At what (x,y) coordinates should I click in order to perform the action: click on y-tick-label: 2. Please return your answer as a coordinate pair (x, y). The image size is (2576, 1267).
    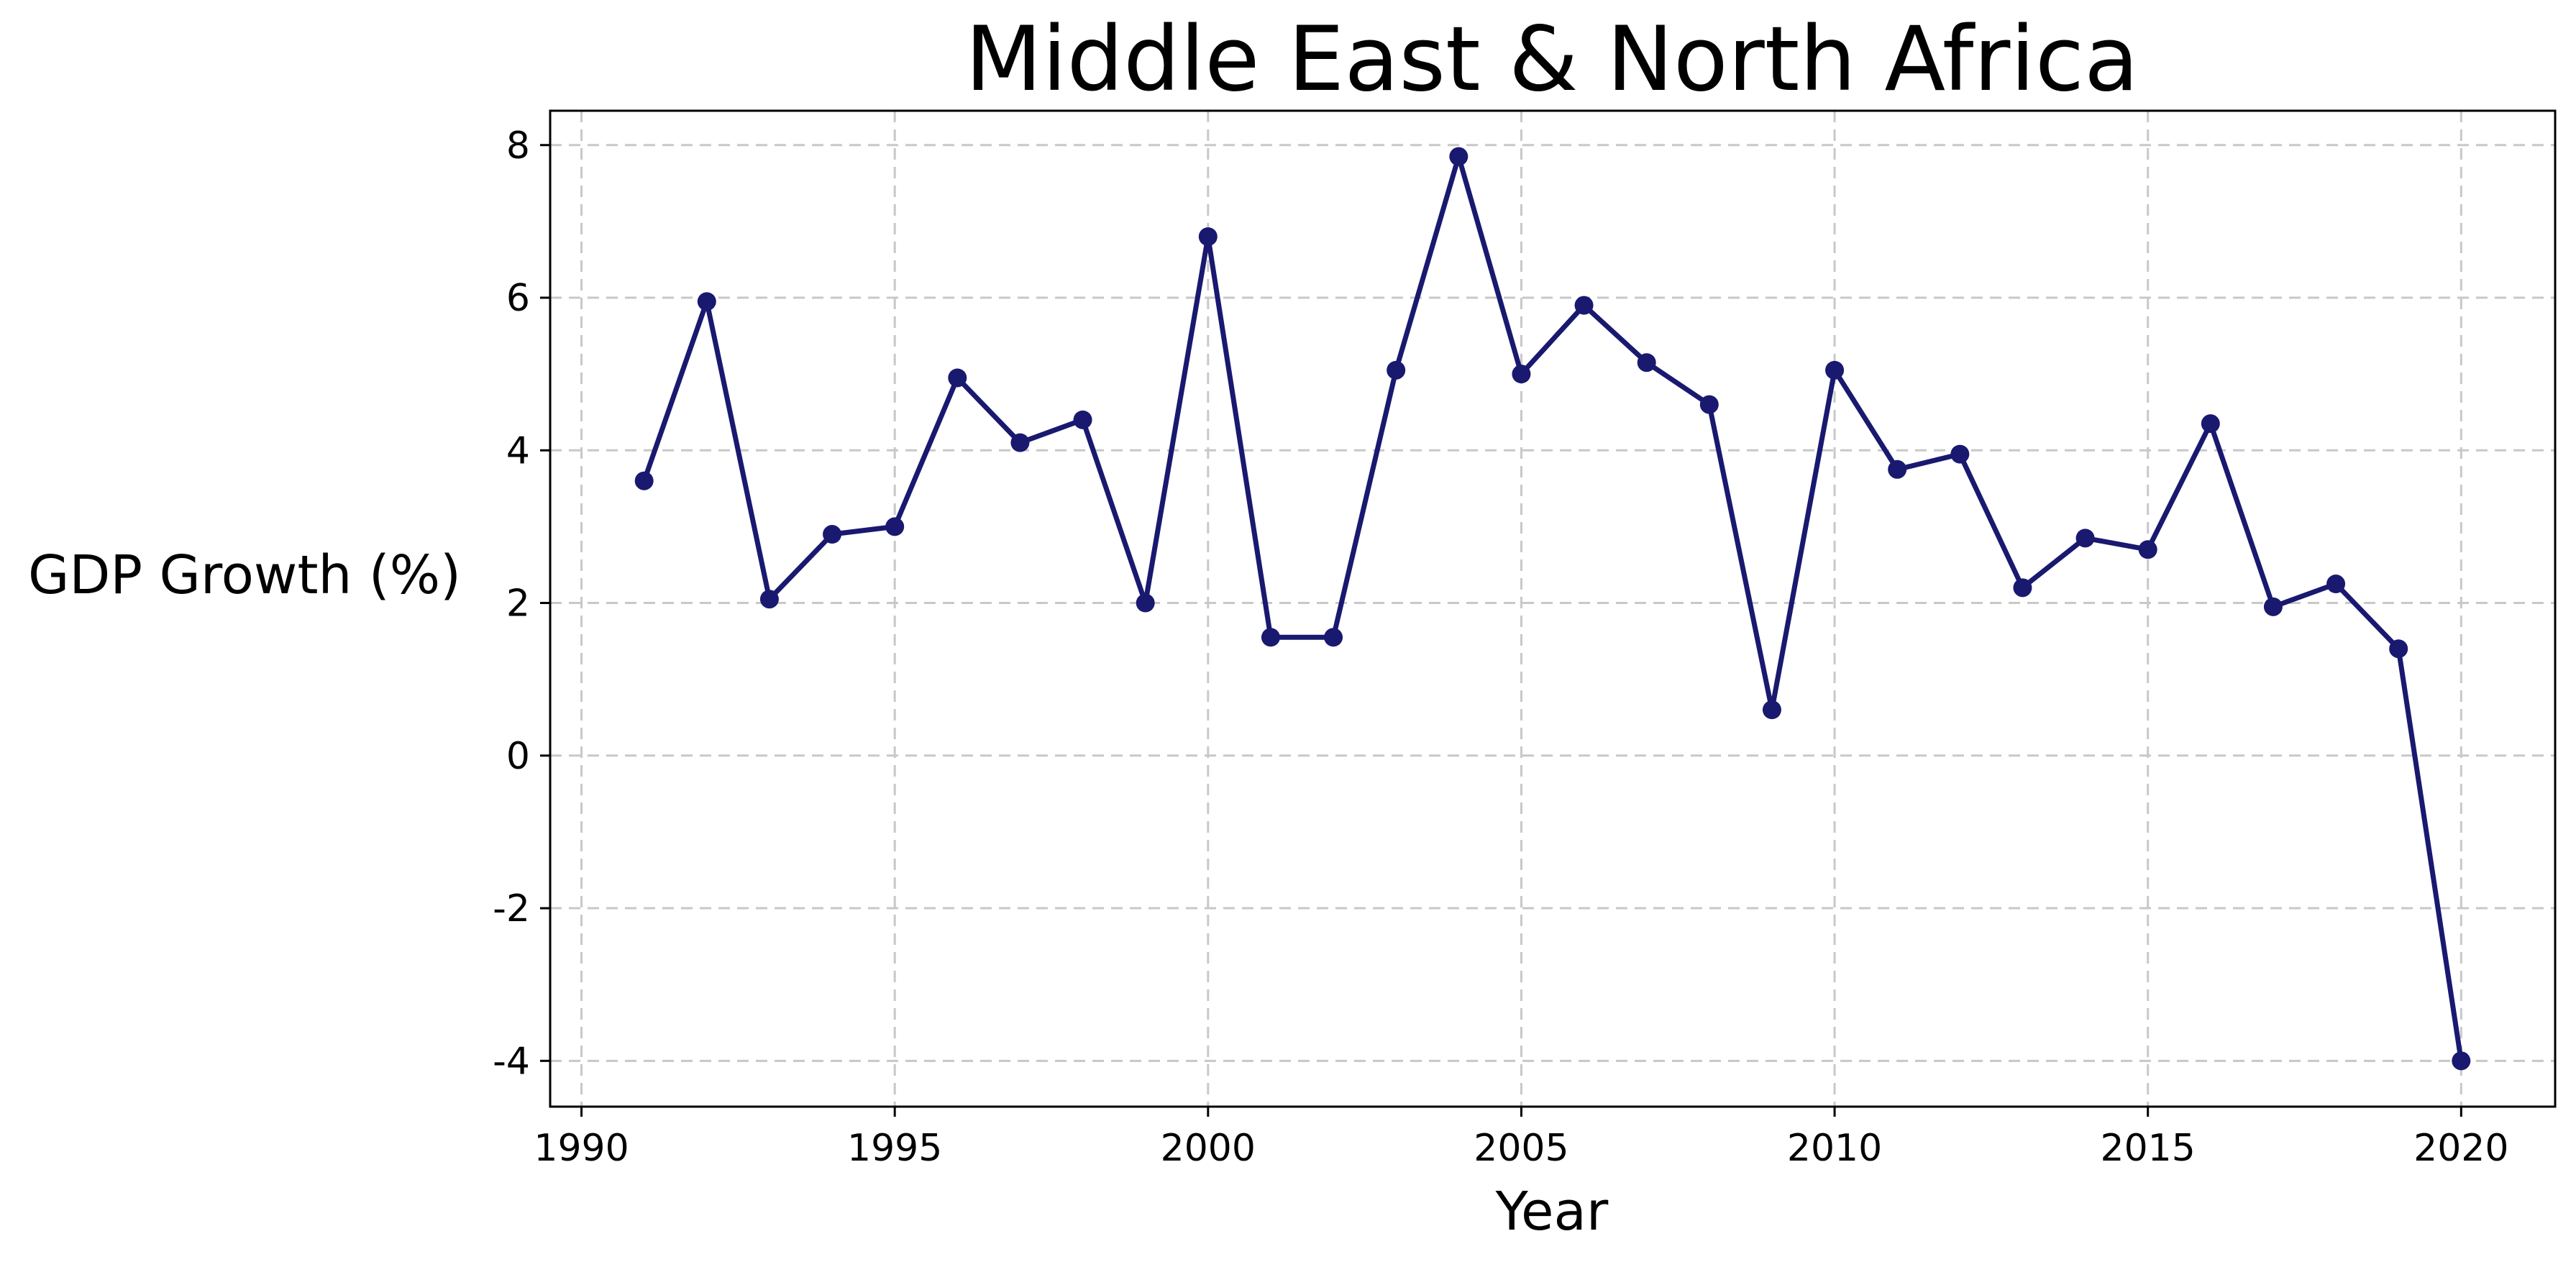
    Looking at the image, I should click on (518, 604).